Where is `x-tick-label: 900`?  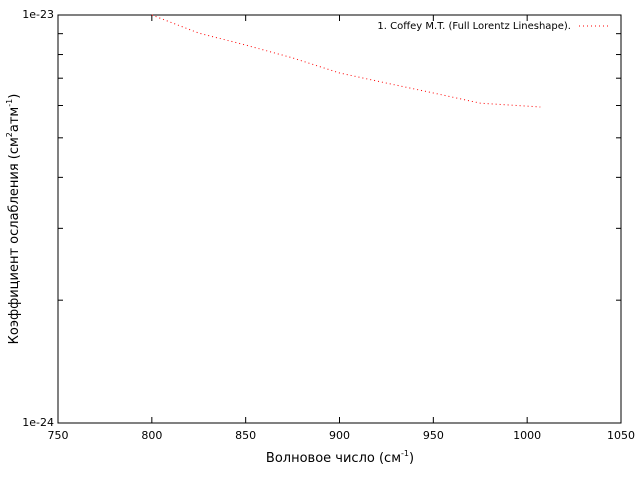
x-tick-label: 900 is located at coordinates (339, 435).